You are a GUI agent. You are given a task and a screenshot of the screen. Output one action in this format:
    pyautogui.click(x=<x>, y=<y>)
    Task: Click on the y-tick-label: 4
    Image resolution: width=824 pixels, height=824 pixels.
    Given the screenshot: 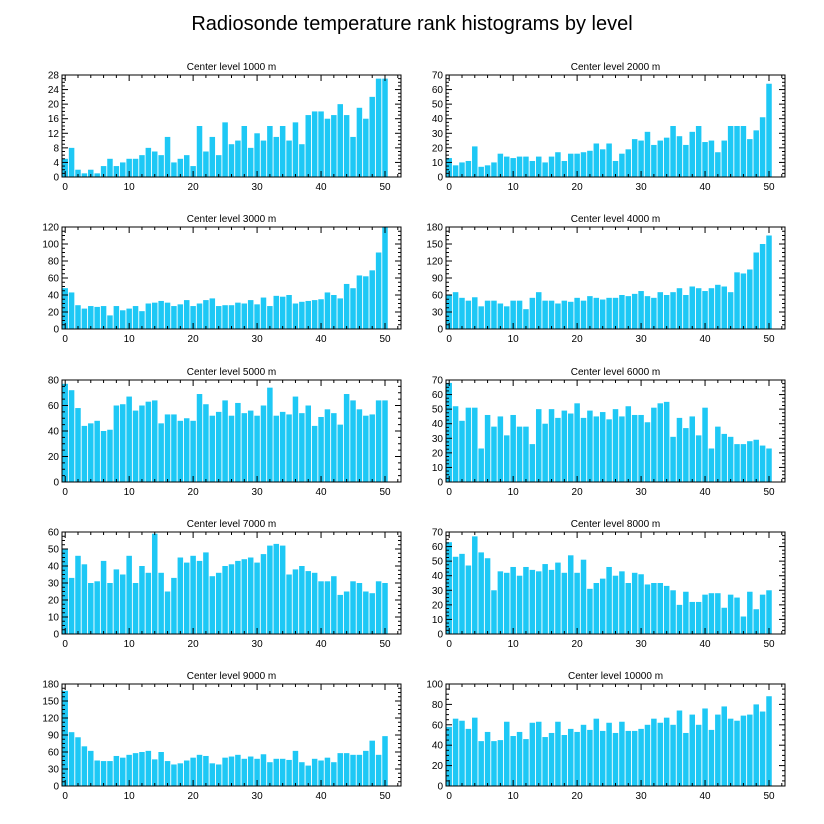 What is the action you would take?
    pyautogui.click(x=56, y=163)
    